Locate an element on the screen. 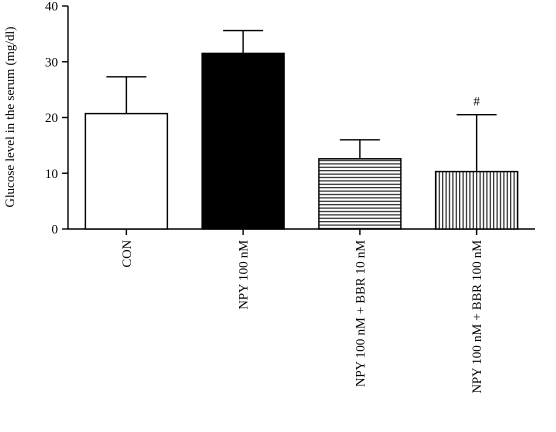 This screenshot has height=432, width=556. x-tick-label: NPY 100 nM + BBR 100 nM is located at coordinates (476, 317).